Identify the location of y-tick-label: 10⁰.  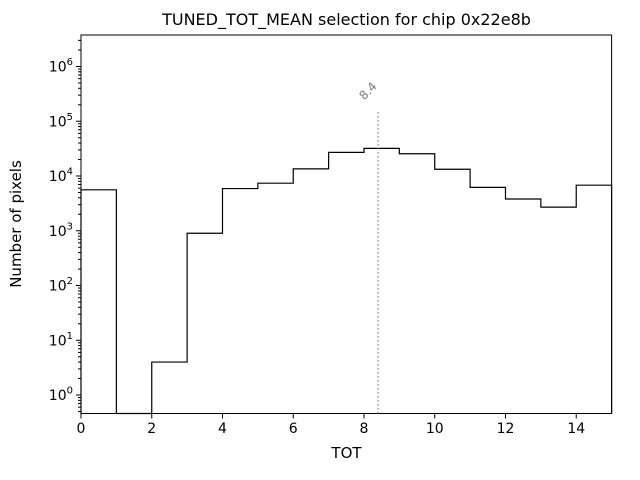
(61, 395).